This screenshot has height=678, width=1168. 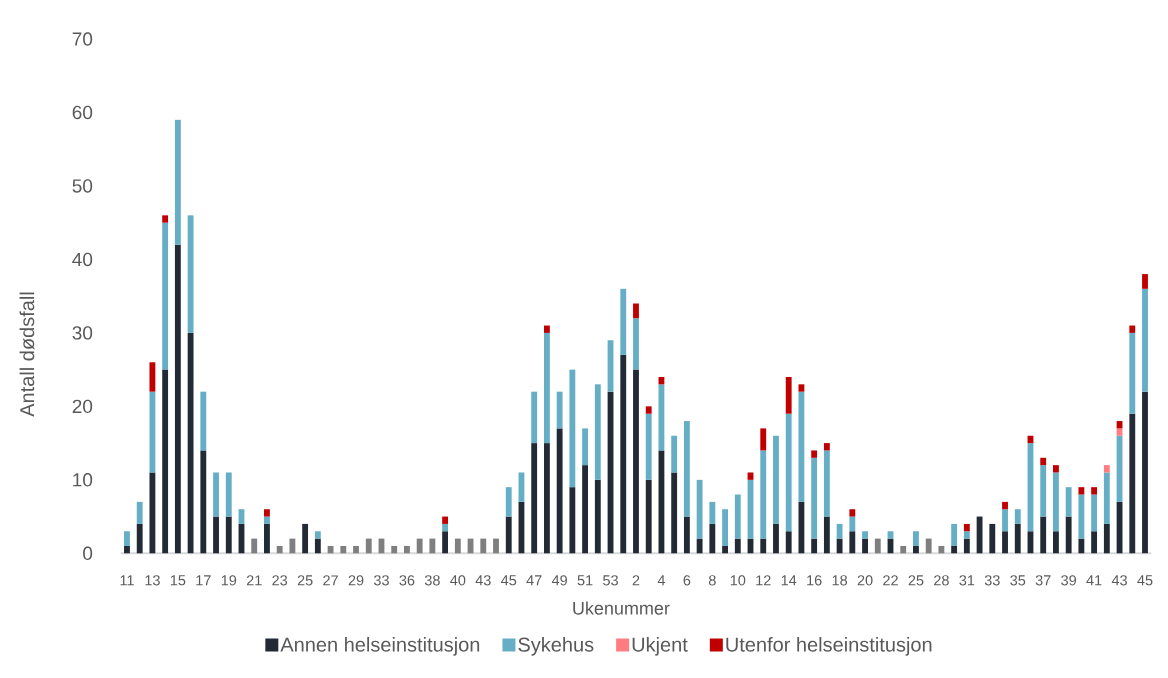 I want to click on x-tick-label: 11, so click(x=127, y=580).